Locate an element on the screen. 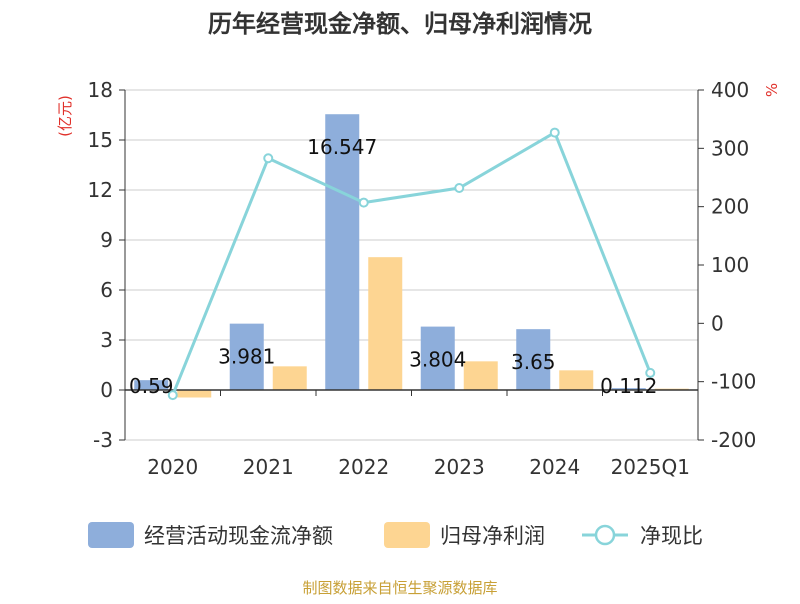  legend-marker is located at coordinates (605, 535).